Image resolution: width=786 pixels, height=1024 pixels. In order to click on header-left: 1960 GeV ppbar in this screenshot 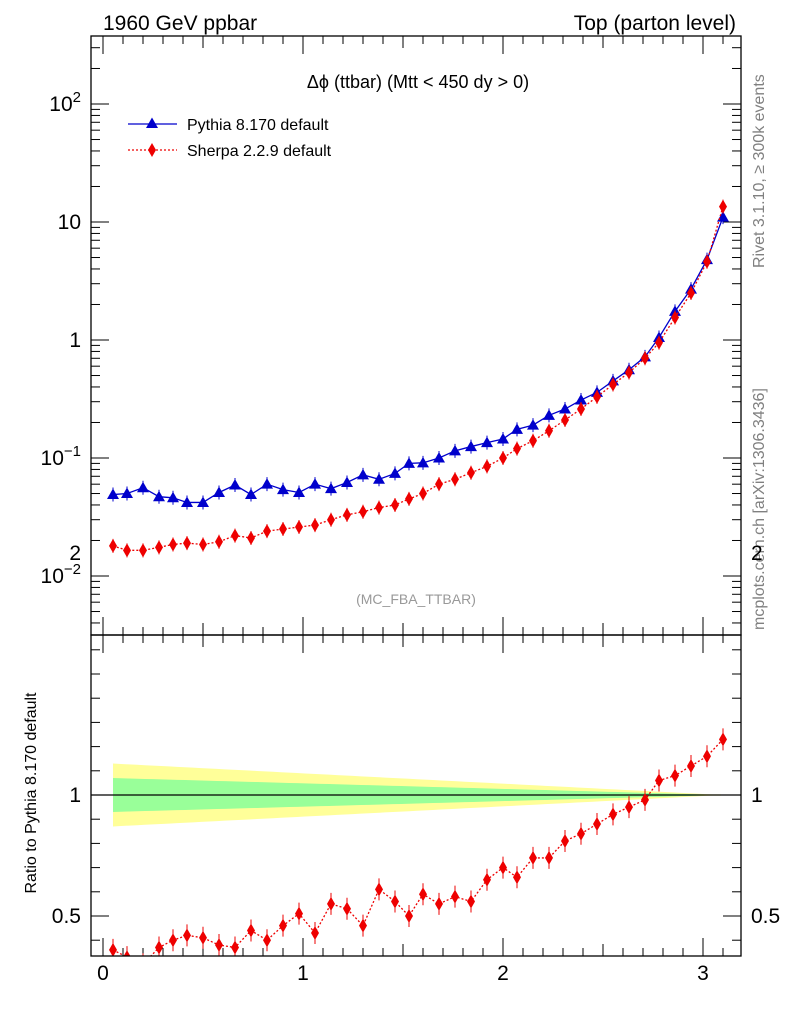, I will do `click(180, 23)`.